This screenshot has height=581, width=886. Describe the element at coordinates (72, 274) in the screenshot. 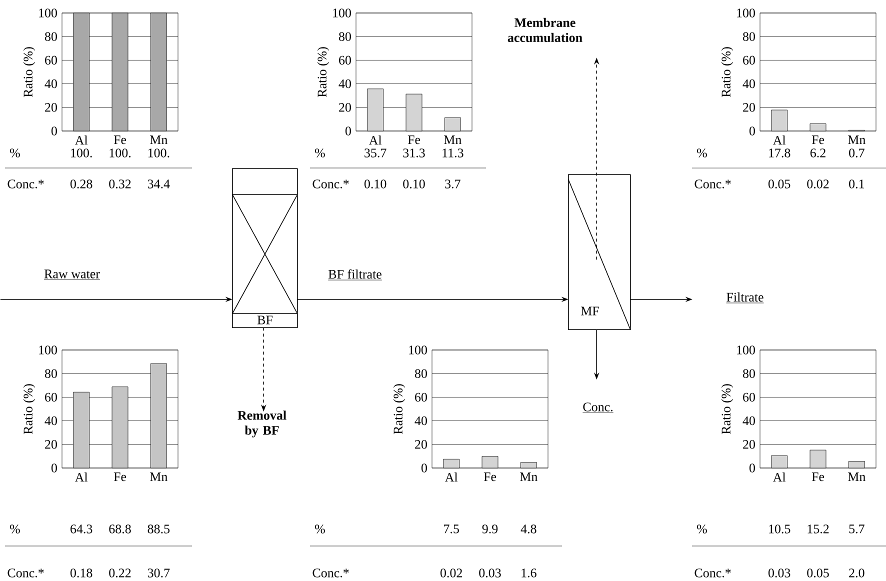

I see `text: Raw water` at that location.